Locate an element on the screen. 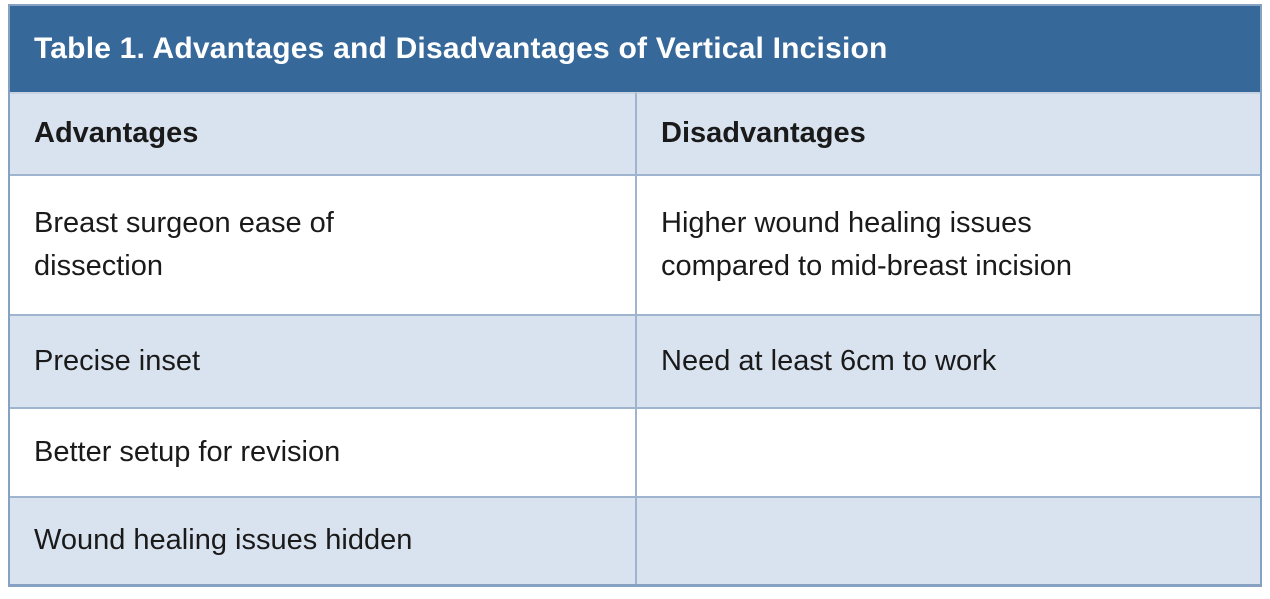 The image size is (1270, 599). table-row: Wound healing issues hidden is located at coordinates (635, 540).